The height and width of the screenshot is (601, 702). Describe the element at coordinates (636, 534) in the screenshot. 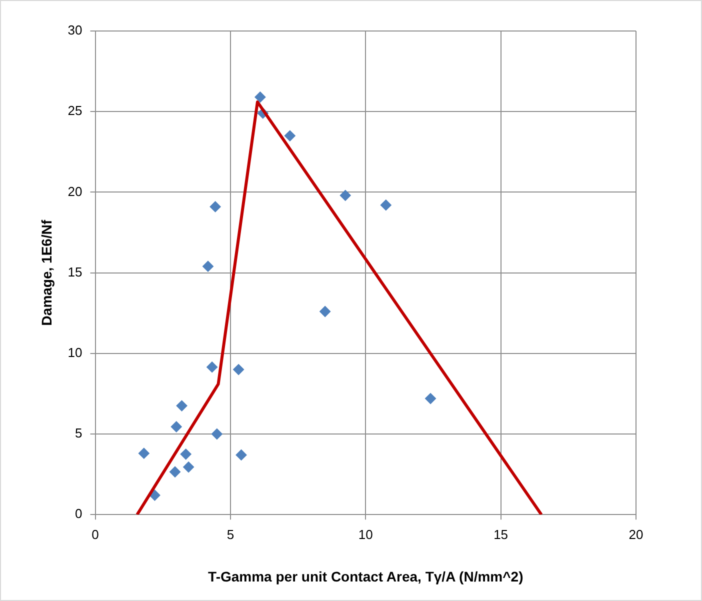

I see `x-tick-label: 20` at that location.